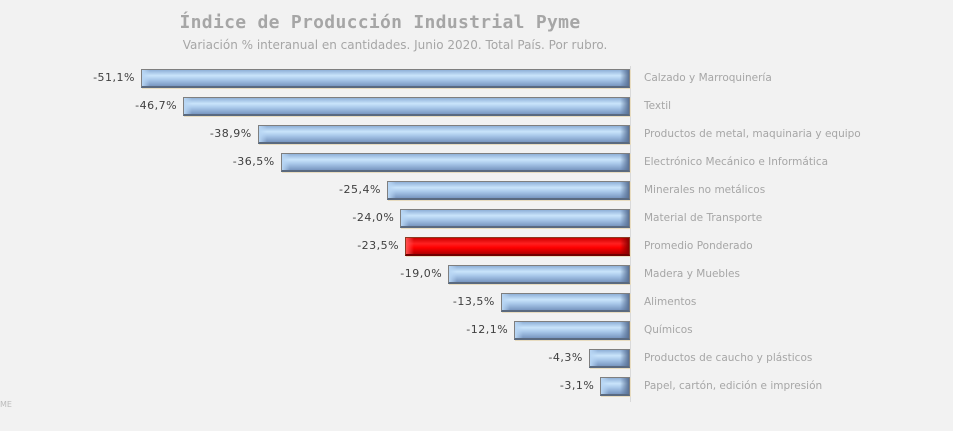 Image resolution: width=953 pixels, height=431 pixels. I want to click on value-label: -25,4%, so click(360, 189).